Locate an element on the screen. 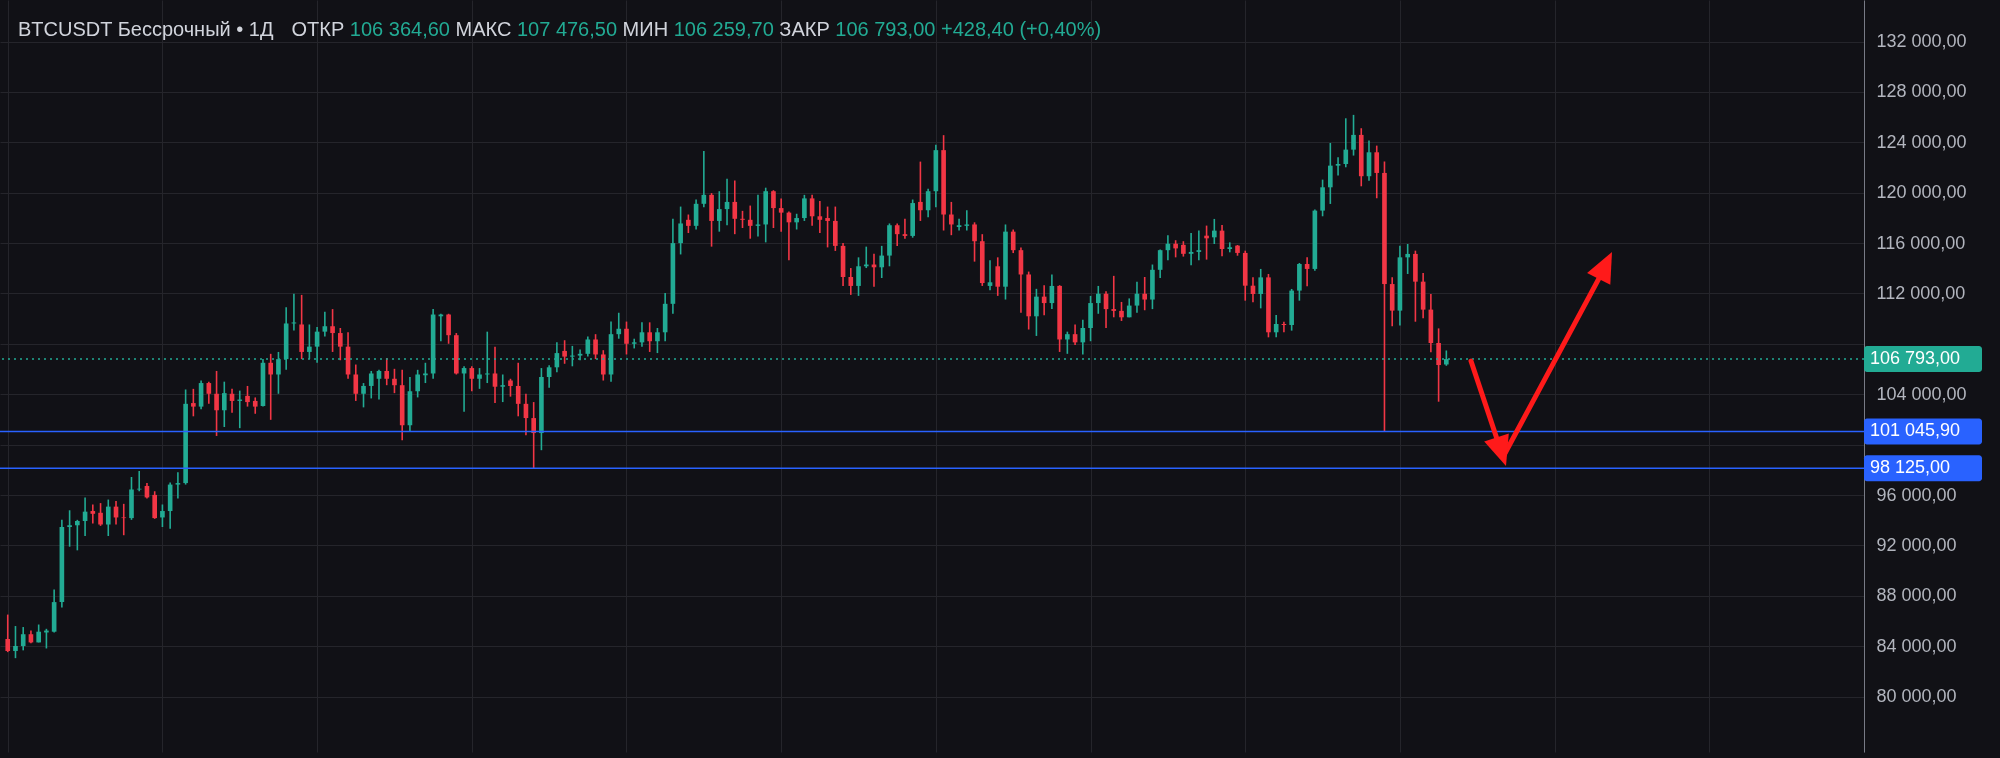 The height and width of the screenshot is (758, 2000). text: BTCUSDT Бессрочный • 1Д is located at coordinates (146, 29).